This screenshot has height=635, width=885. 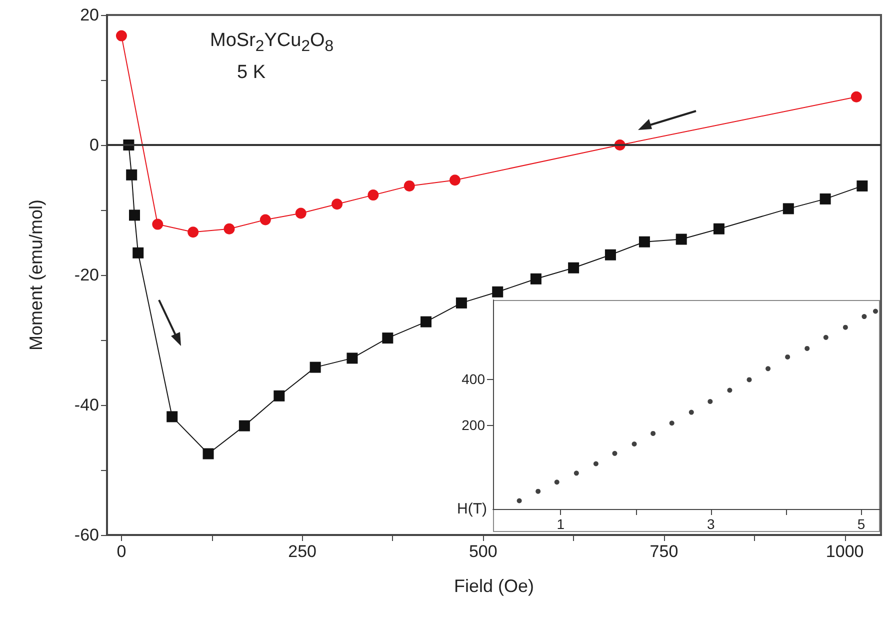 I want to click on x-tick-label: 1000, so click(x=845, y=551).